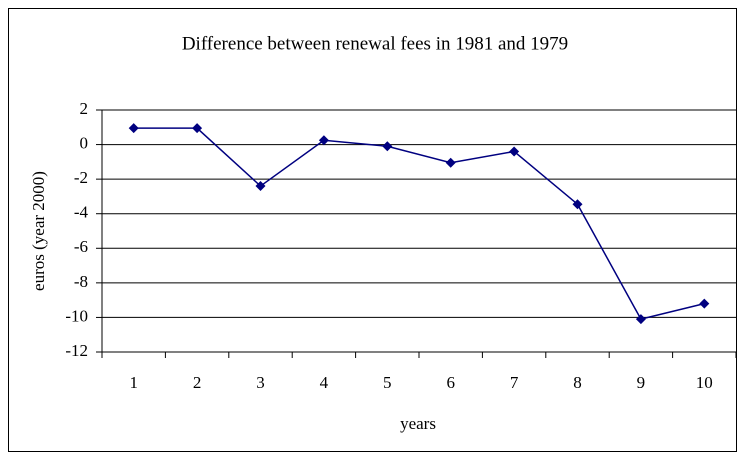 The height and width of the screenshot is (457, 738). What do you see at coordinates (38, 231) in the screenshot?
I see `y-axis-label: euros (year 2000)` at bounding box center [38, 231].